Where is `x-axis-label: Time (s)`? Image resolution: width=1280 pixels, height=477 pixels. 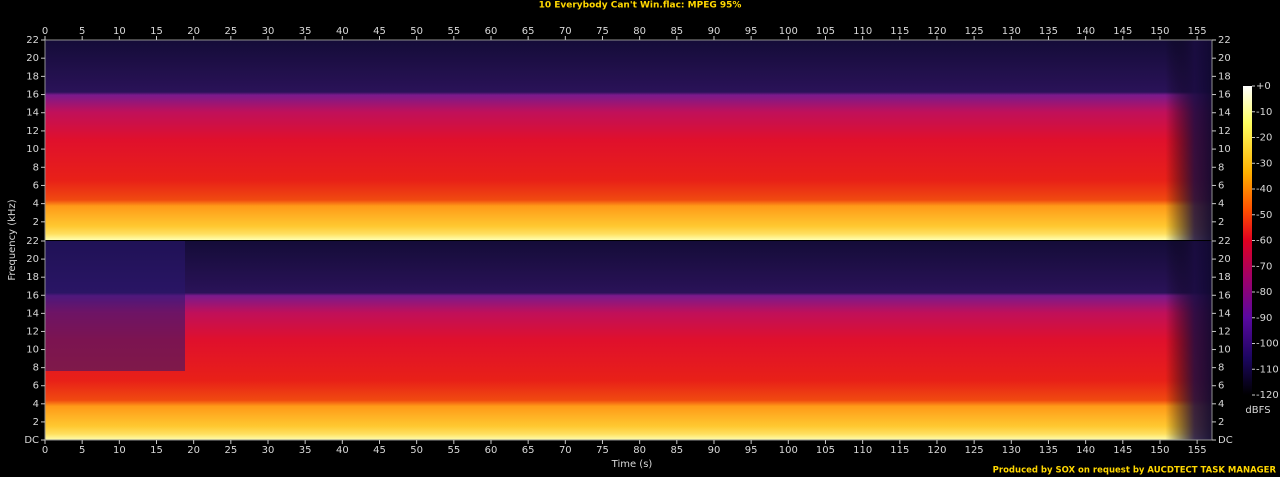 x-axis-label: Time (s) is located at coordinates (632, 464).